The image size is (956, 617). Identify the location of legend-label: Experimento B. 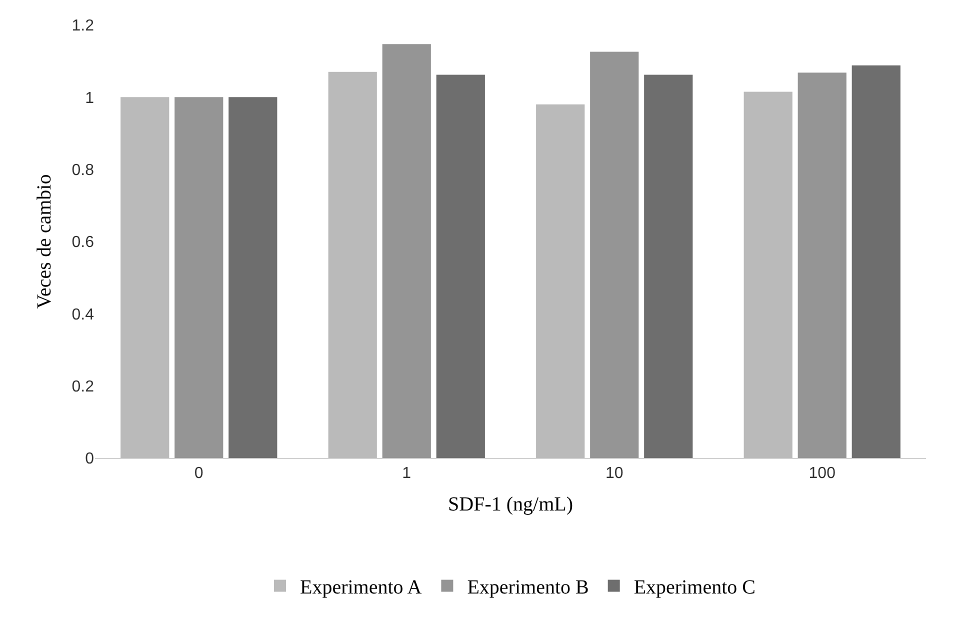
(528, 587).